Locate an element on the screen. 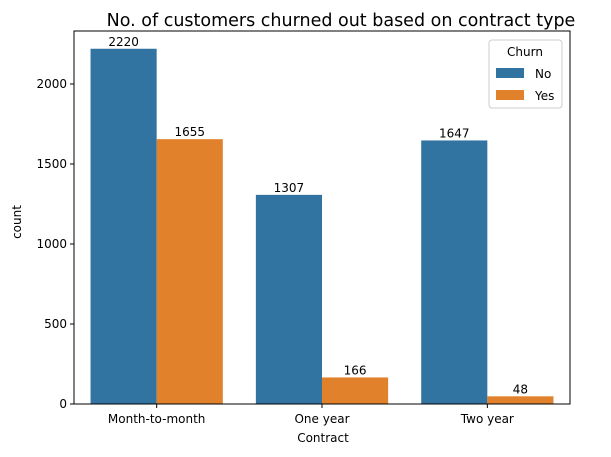  legend-swatch-yes is located at coordinates (510, 95).